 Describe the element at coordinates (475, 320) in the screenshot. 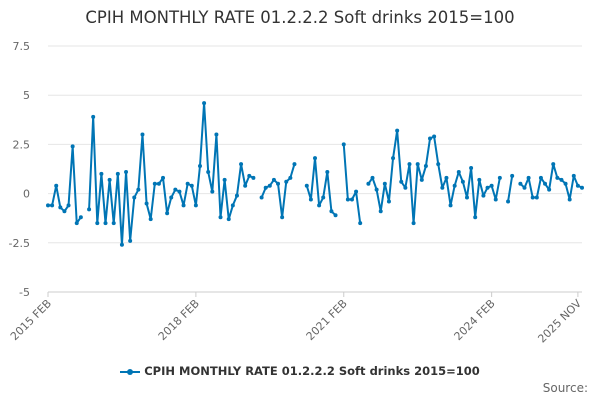

I see `x-tick-label: 2024 FEB` at that location.